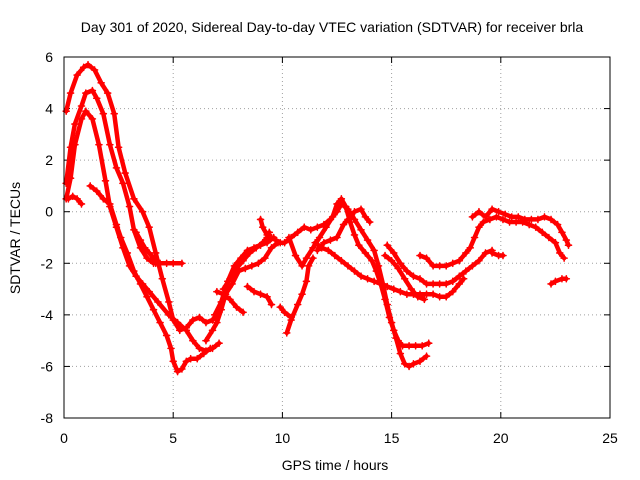 The image size is (640, 480). Describe the element at coordinates (49, 57) in the screenshot. I see `y-tick-label: 6` at that location.